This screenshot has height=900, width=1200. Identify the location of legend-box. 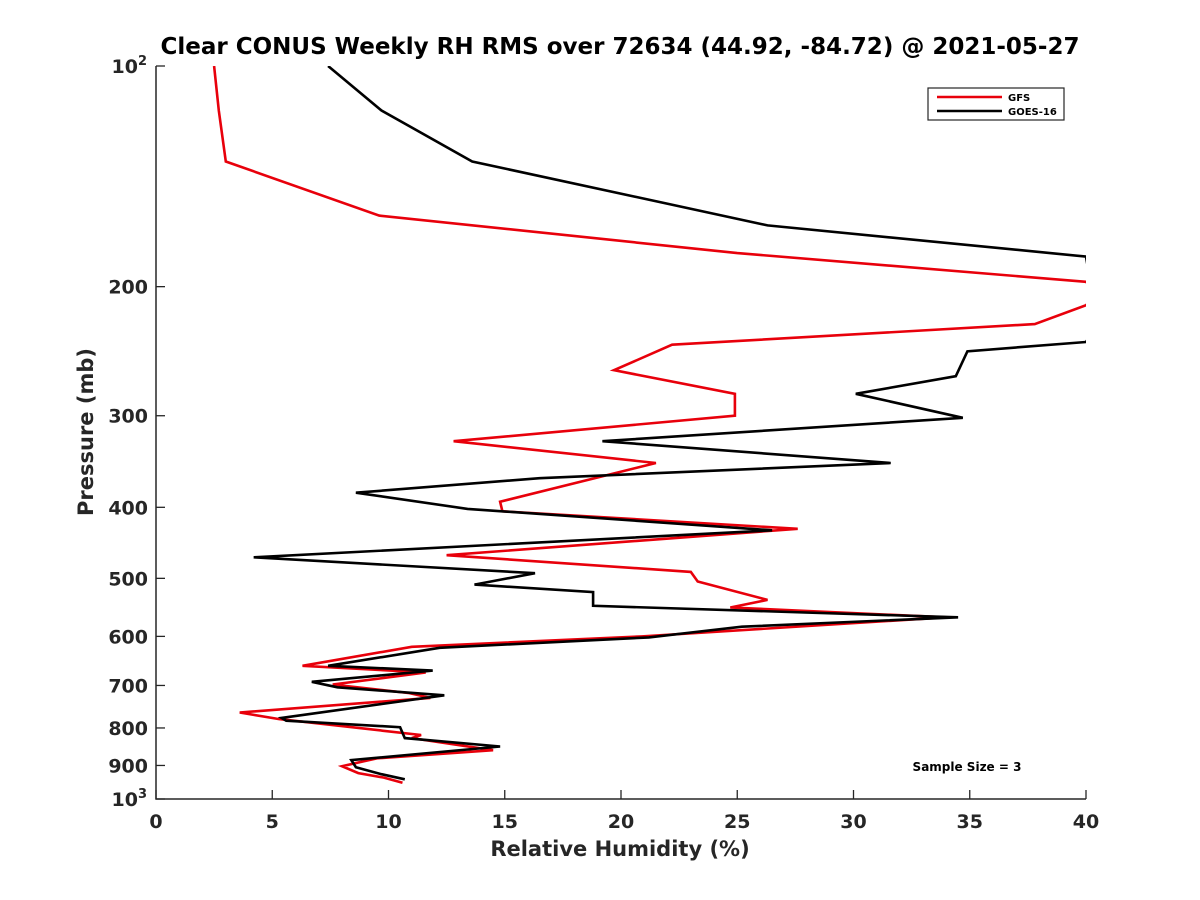
(996, 104).